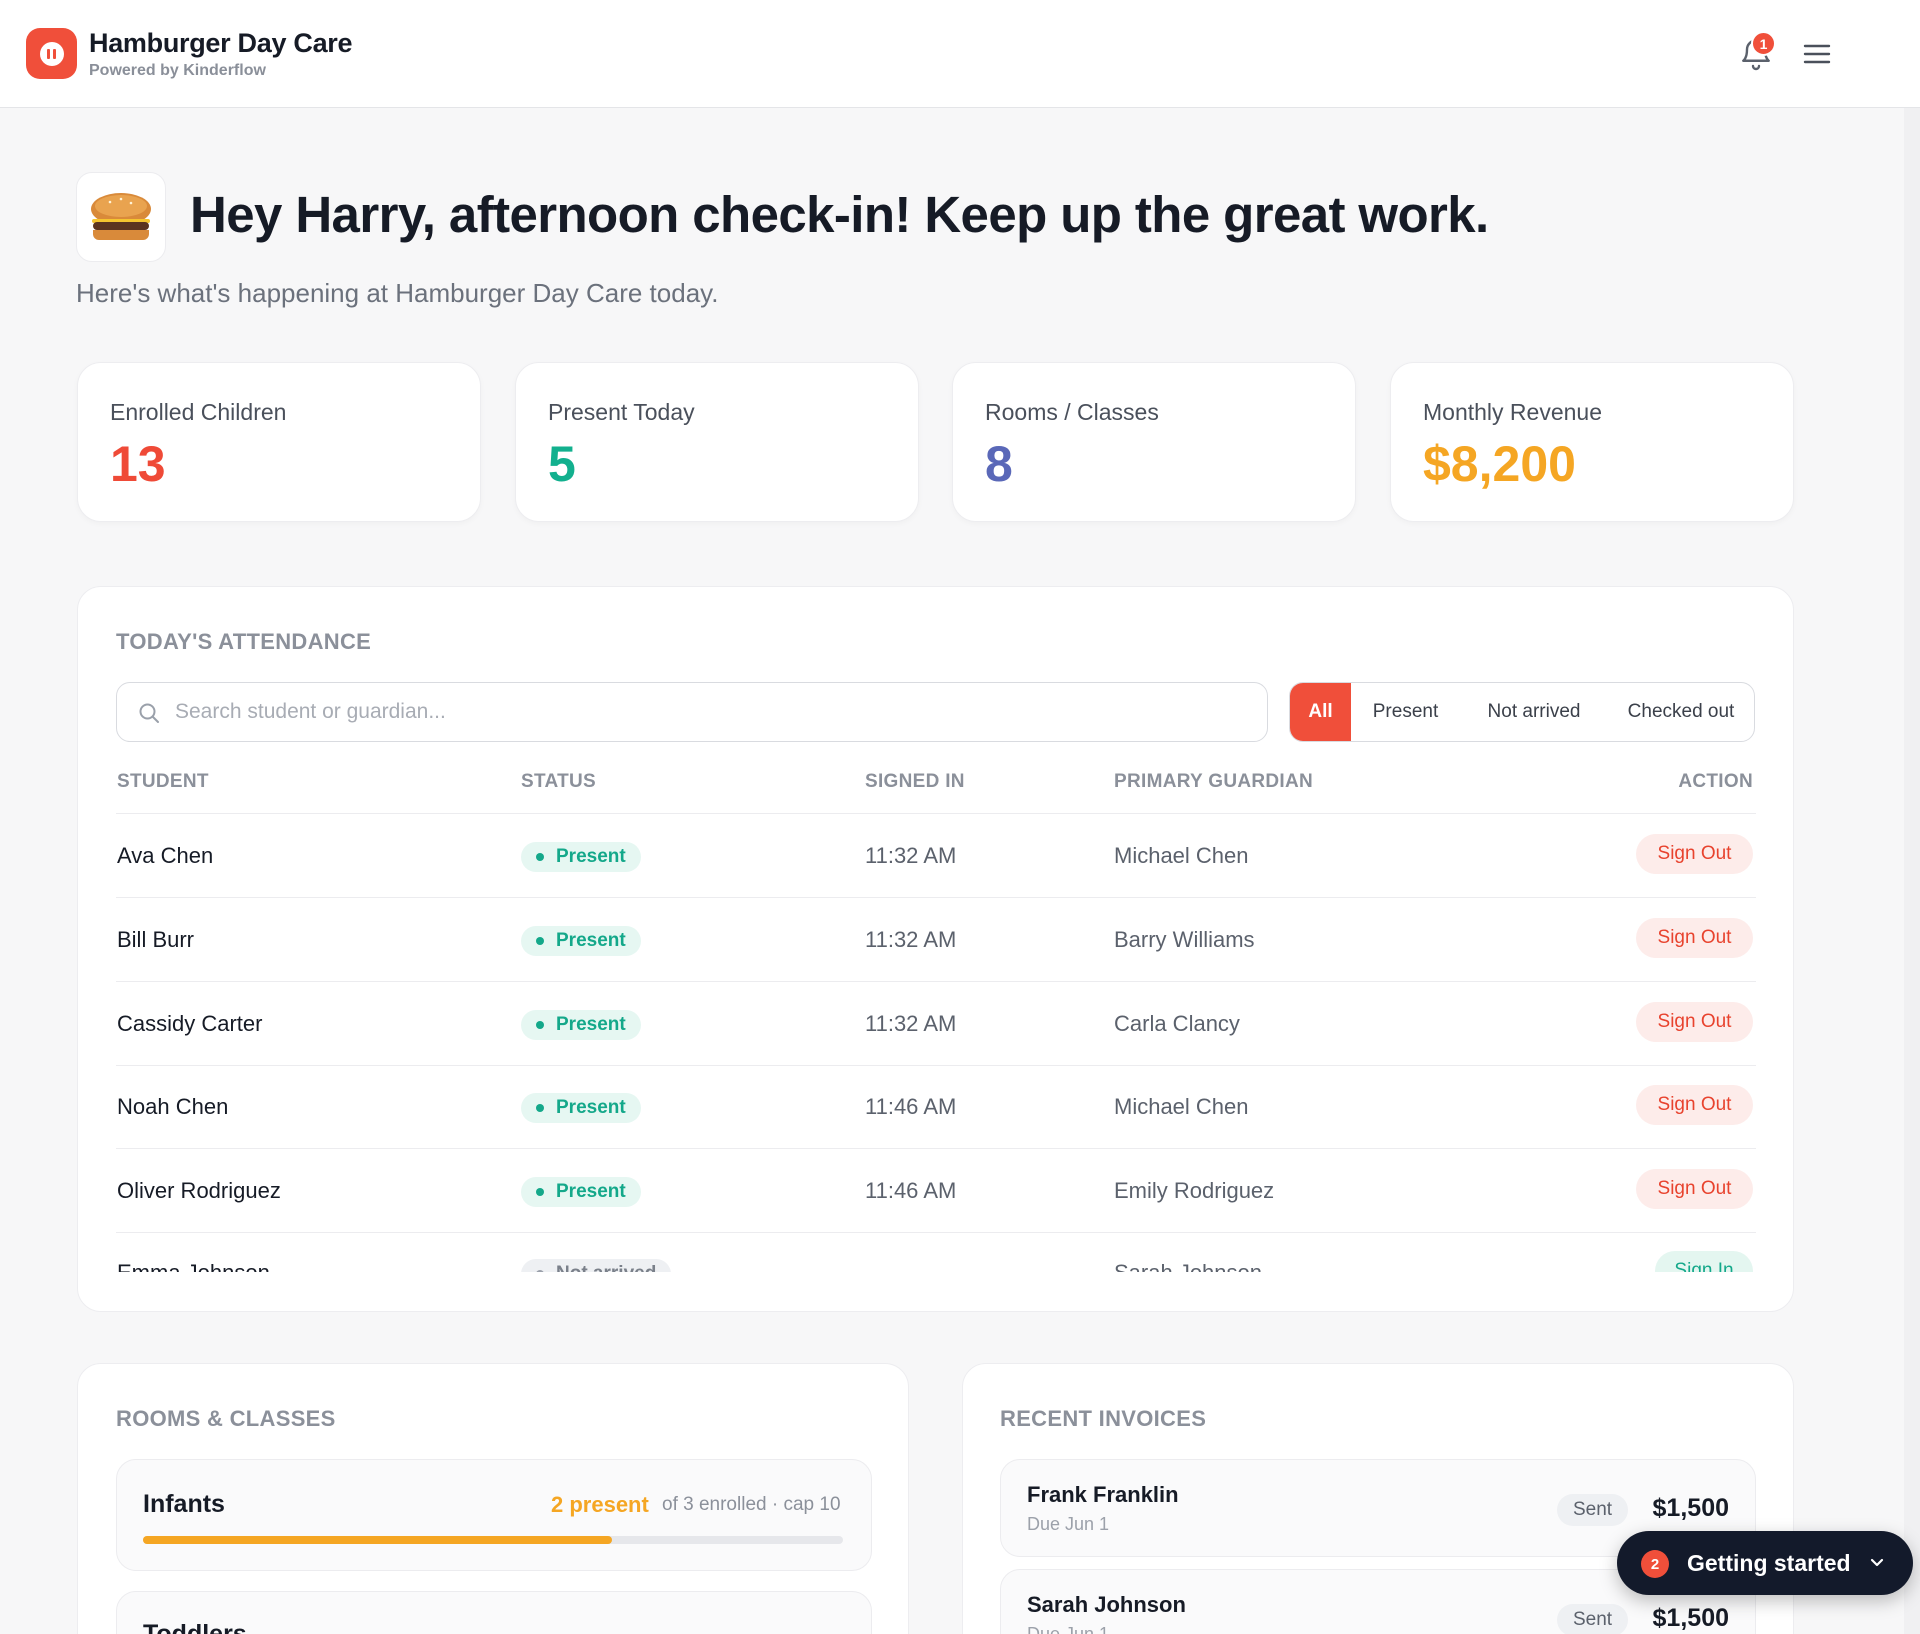 This screenshot has width=1920, height=1634. Describe the element at coordinates (600, 1504) in the screenshot. I see `room-present-count: 2 present` at that location.